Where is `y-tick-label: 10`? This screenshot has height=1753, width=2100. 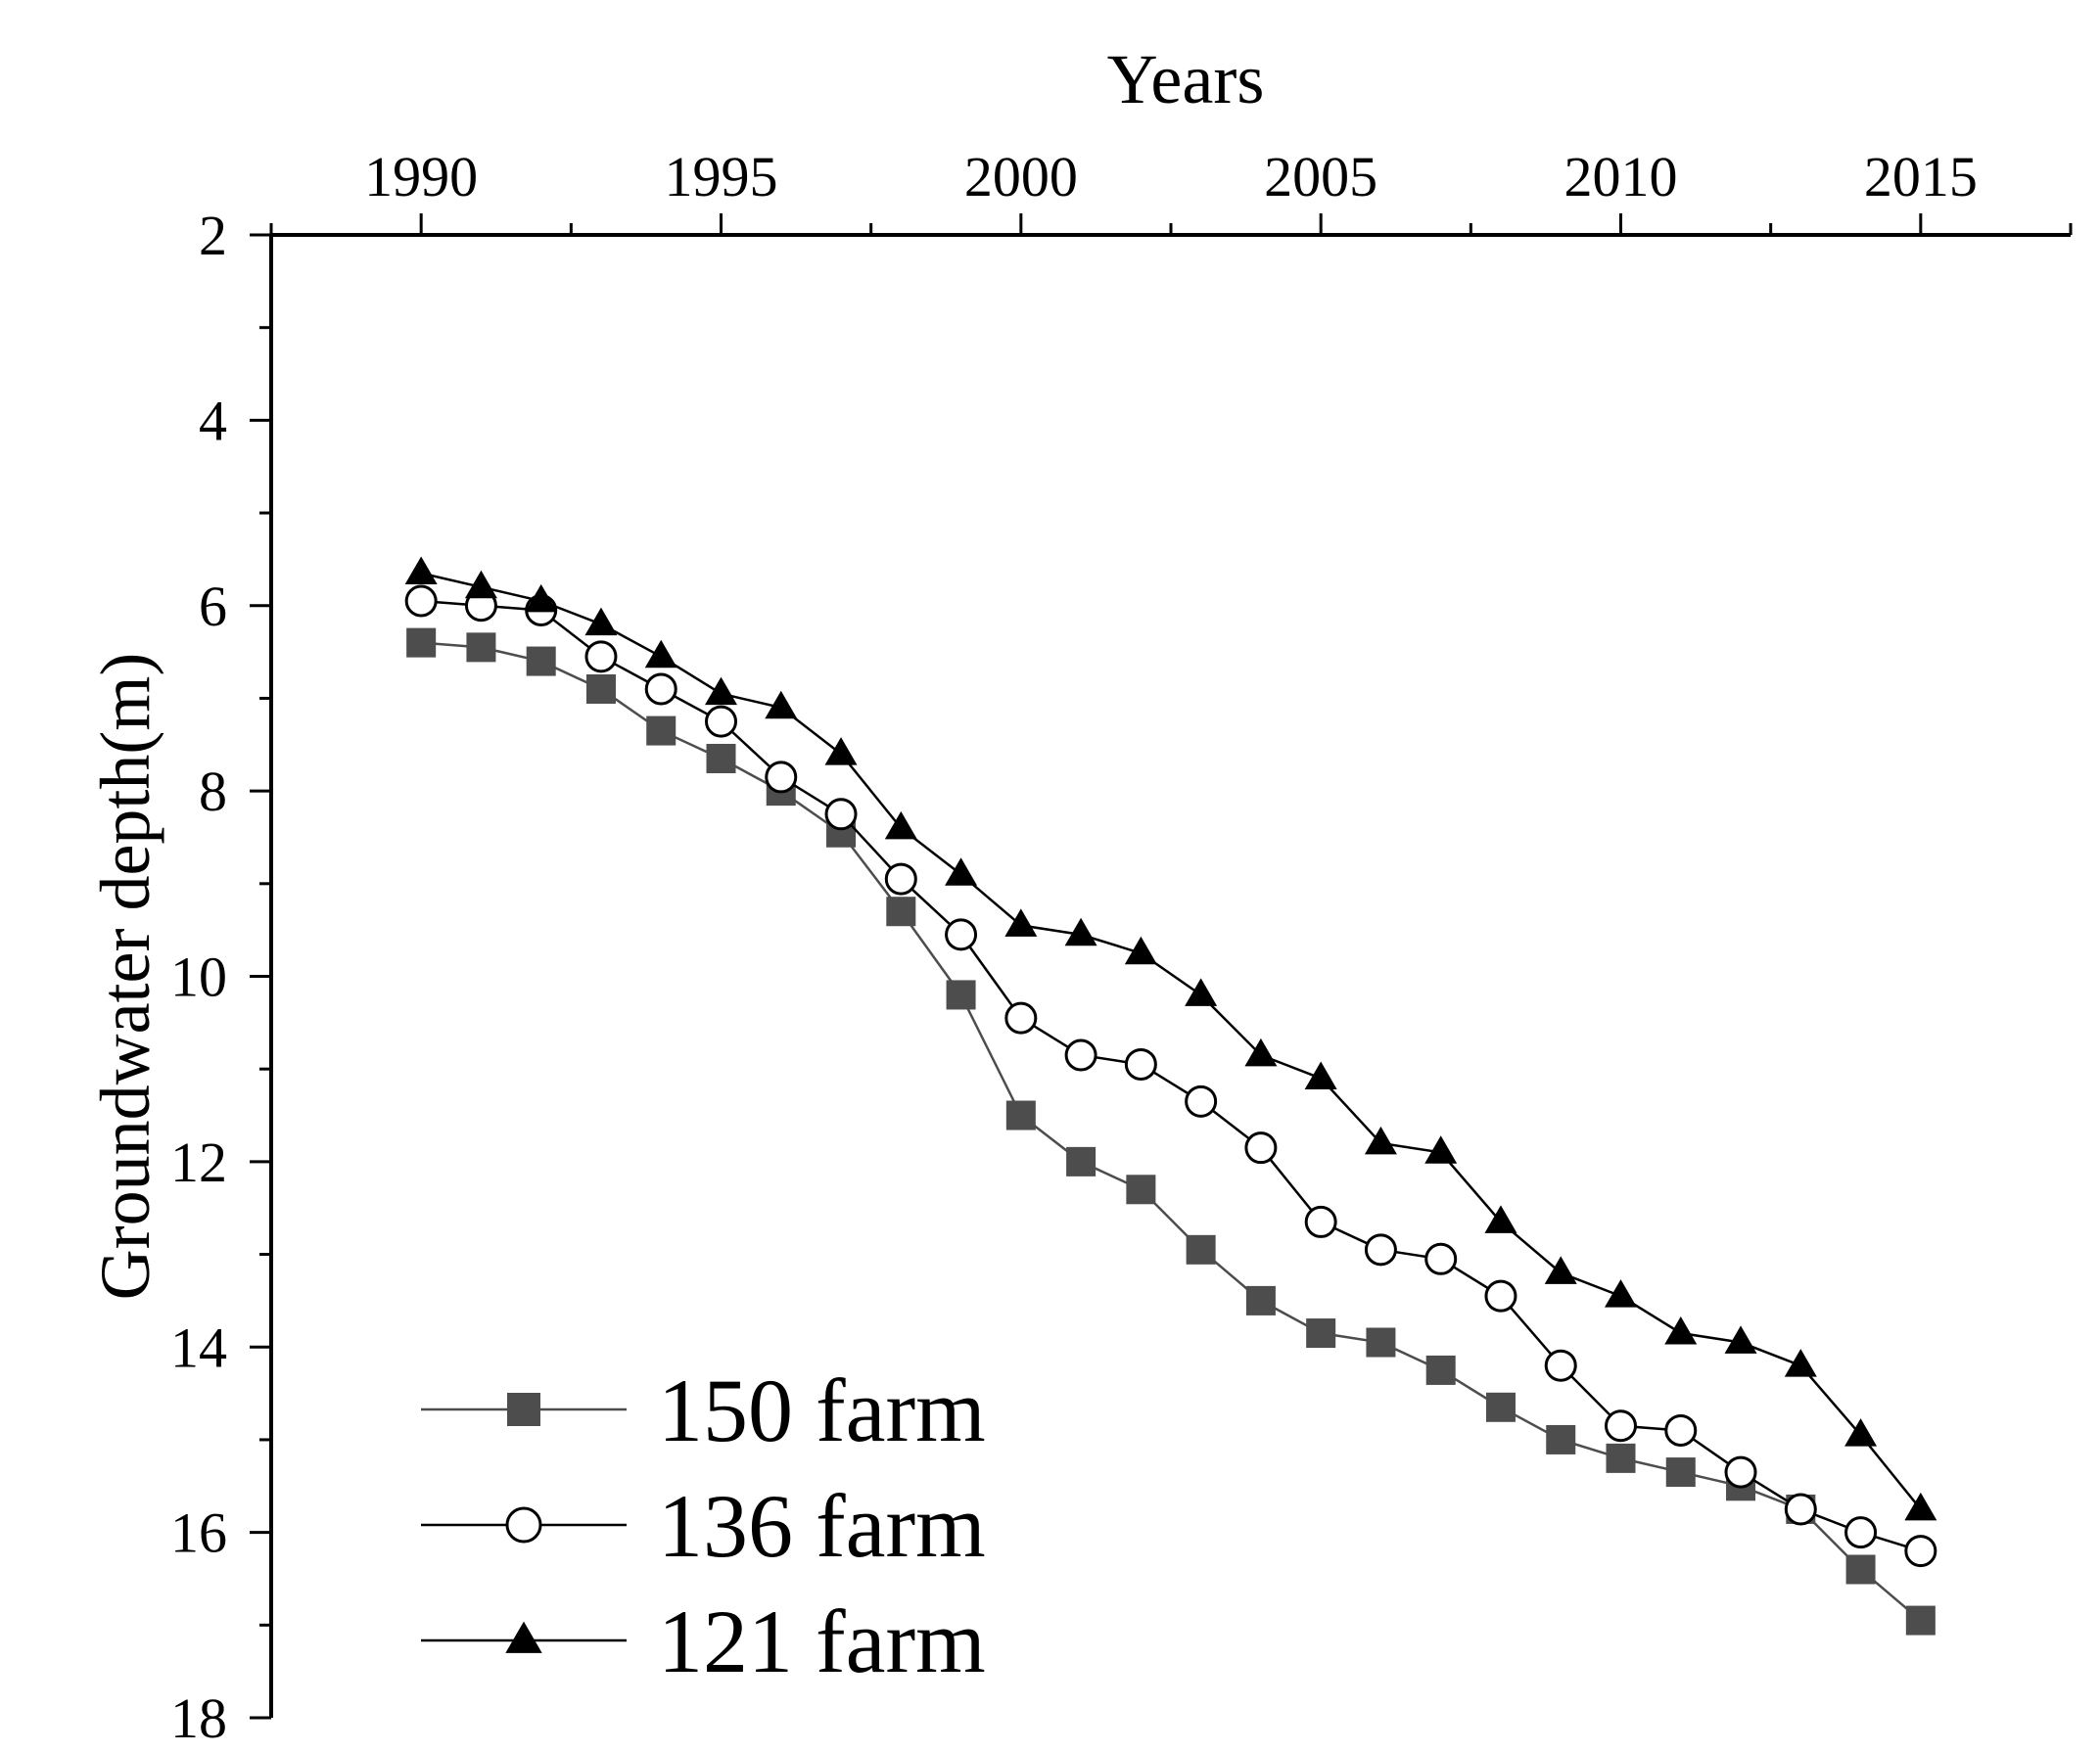
y-tick-label: 10 is located at coordinates (198, 977).